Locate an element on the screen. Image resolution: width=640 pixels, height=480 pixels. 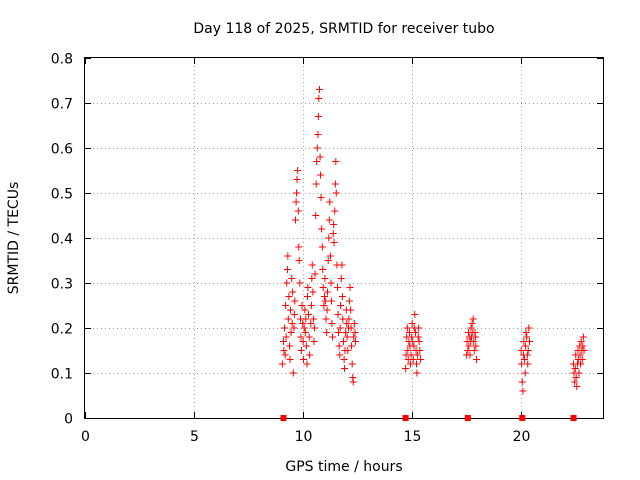
y-tick-label: 0.1 is located at coordinates (62, 375).